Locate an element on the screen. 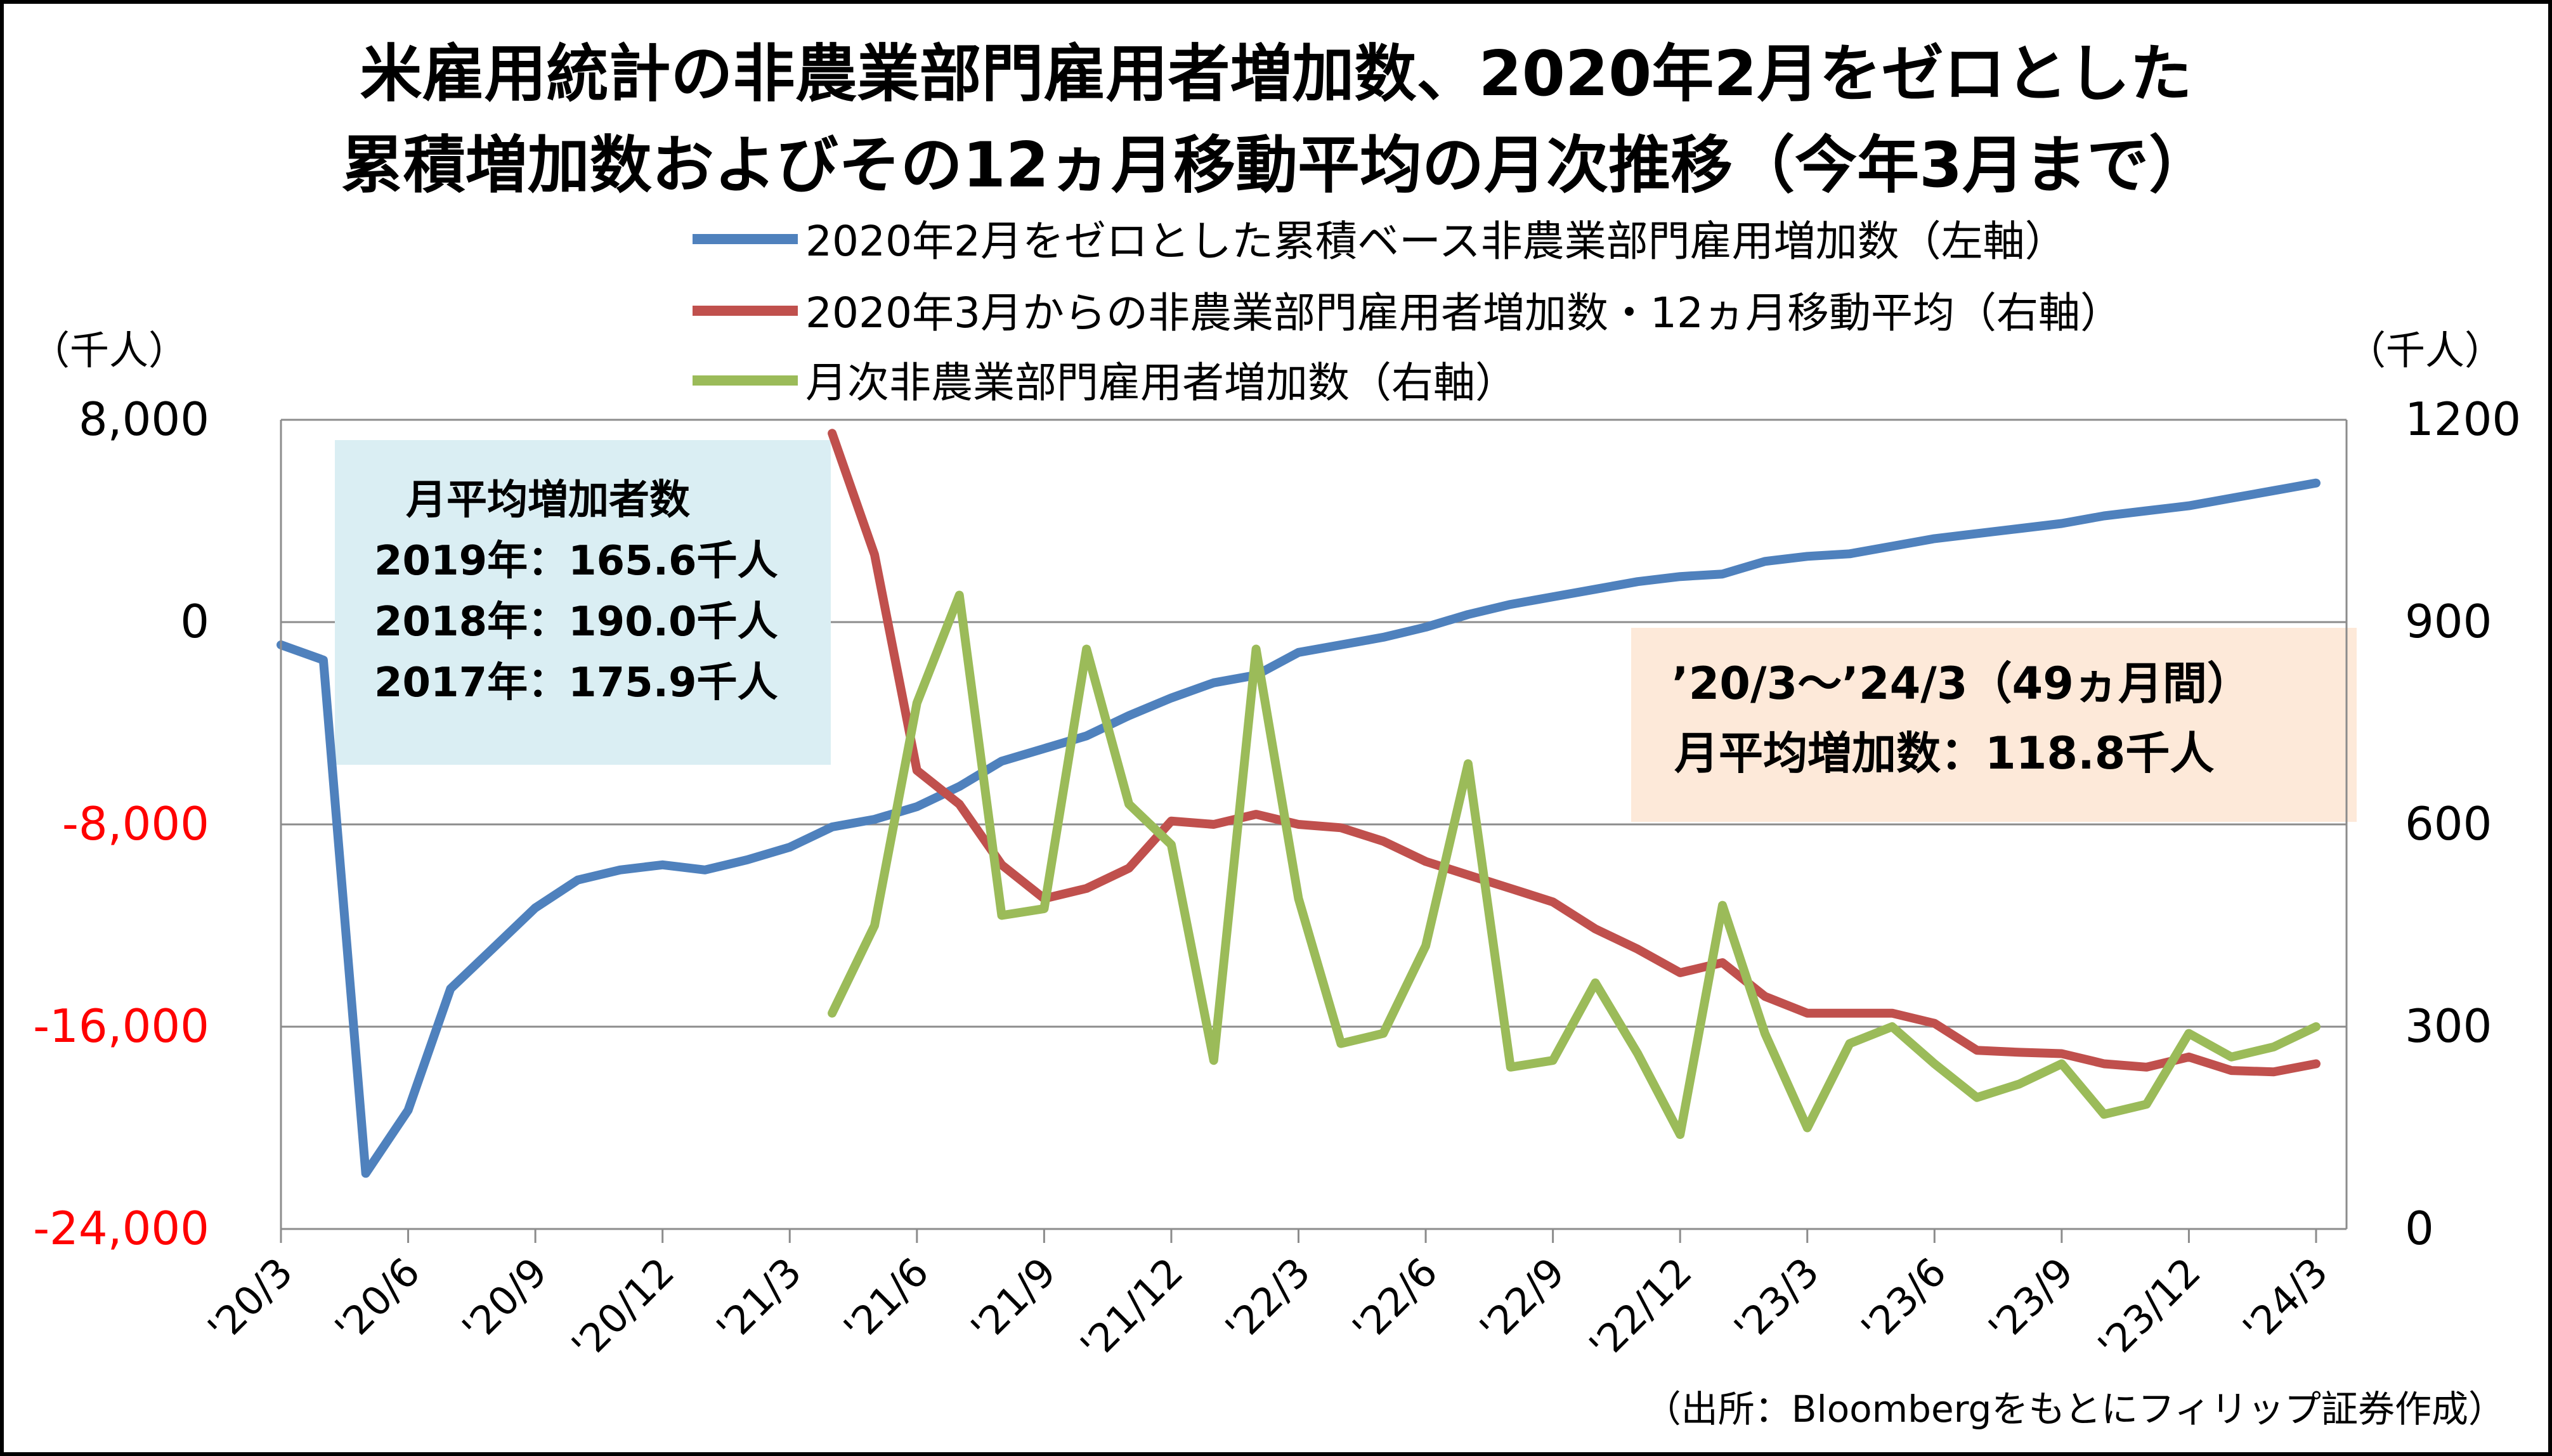 This screenshot has height=1456, width=2552. annotation-box-49-months is located at coordinates (1994, 725).